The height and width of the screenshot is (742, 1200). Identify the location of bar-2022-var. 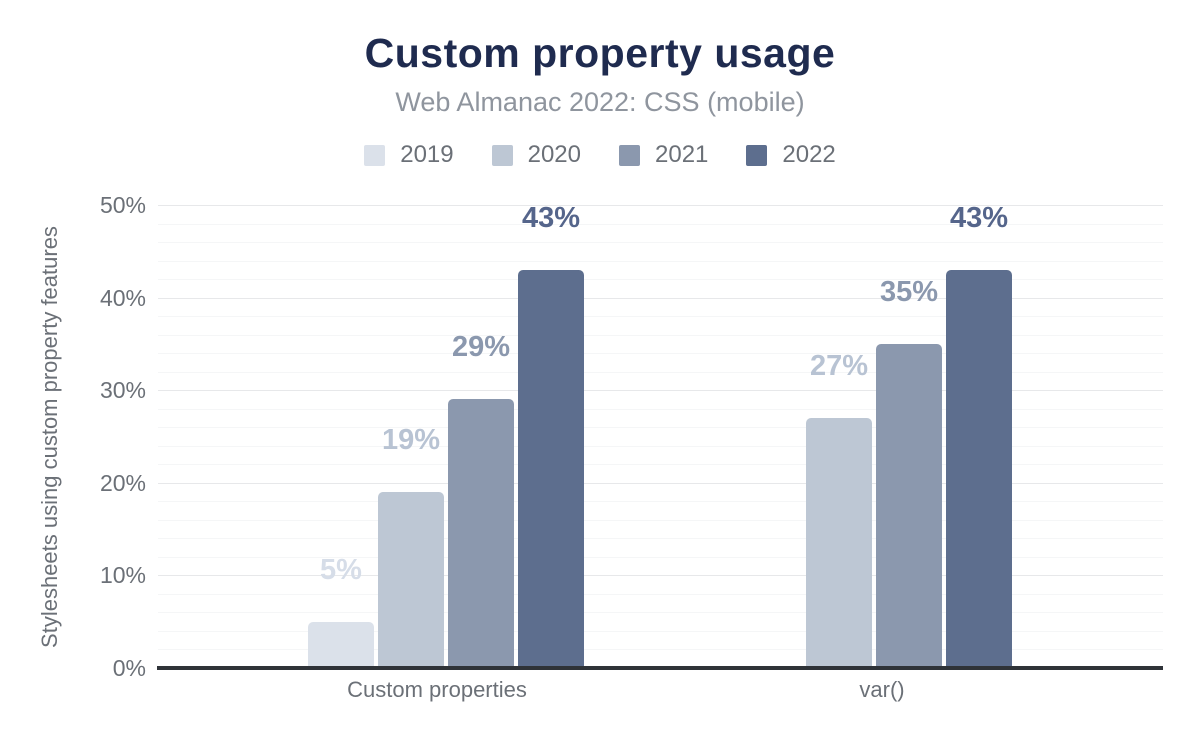
(979, 468).